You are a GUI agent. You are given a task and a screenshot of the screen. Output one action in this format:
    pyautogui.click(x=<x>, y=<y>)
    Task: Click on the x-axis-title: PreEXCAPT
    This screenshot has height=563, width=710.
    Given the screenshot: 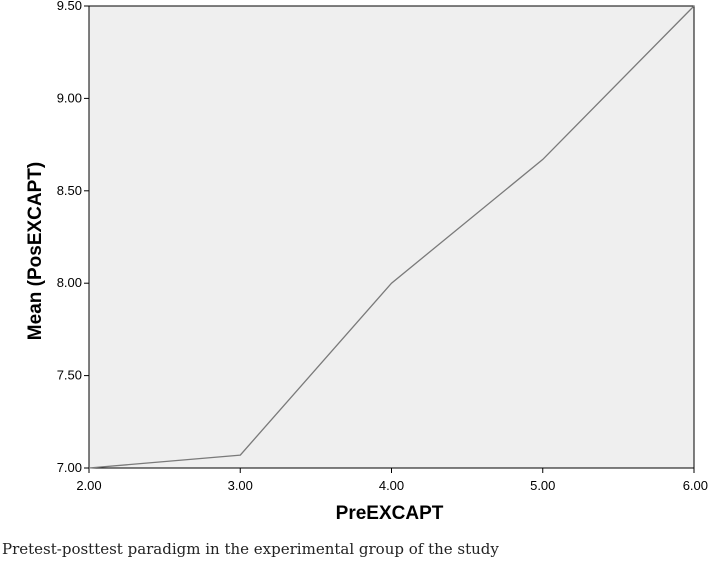 What is the action you would take?
    pyautogui.click(x=390, y=513)
    